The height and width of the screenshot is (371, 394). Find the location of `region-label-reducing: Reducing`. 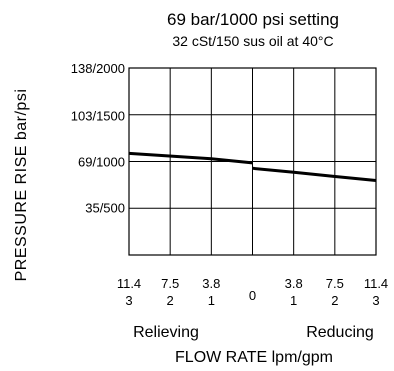

region-label-reducing: Reducing is located at coordinates (340, 332).